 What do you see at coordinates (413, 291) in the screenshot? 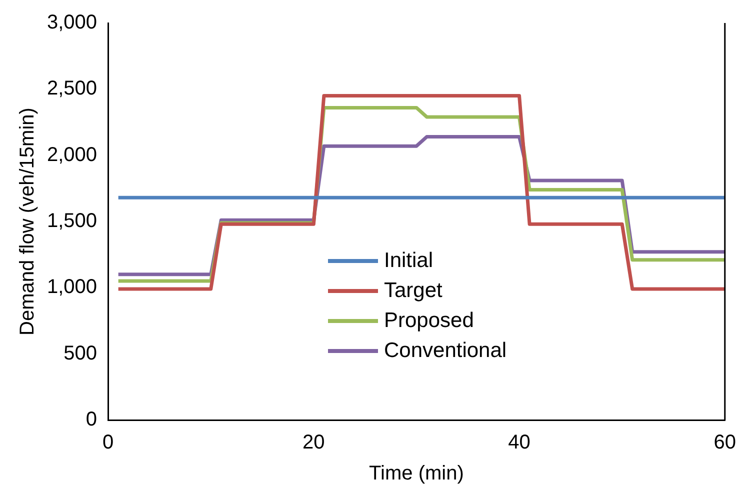
I see `legend-label: Target` at bounding box center [413, 291].